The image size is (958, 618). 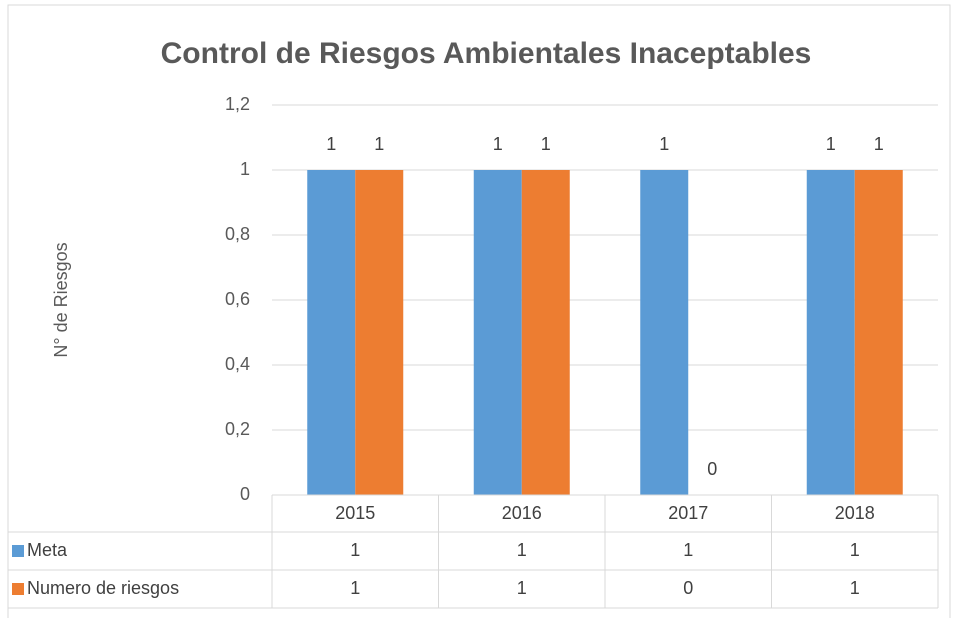 What do you see at coordinates (237, 299) in the screenshot?
I see `y-tick-label: 0,6` at bounding box center [237, 299].